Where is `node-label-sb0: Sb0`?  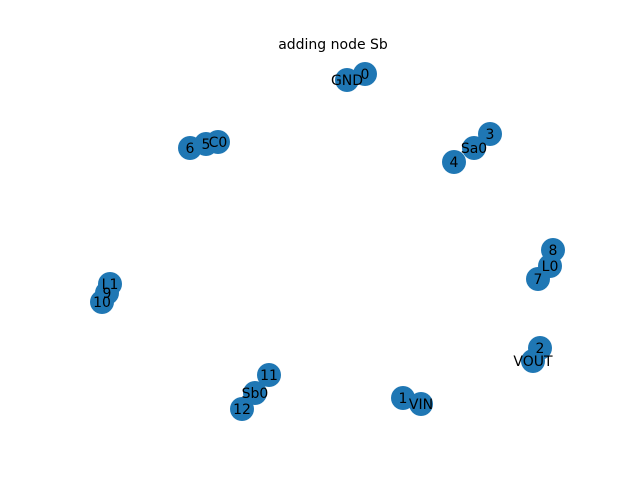 node-label-sb0: Sb0 is located at coordinates (255, 394).